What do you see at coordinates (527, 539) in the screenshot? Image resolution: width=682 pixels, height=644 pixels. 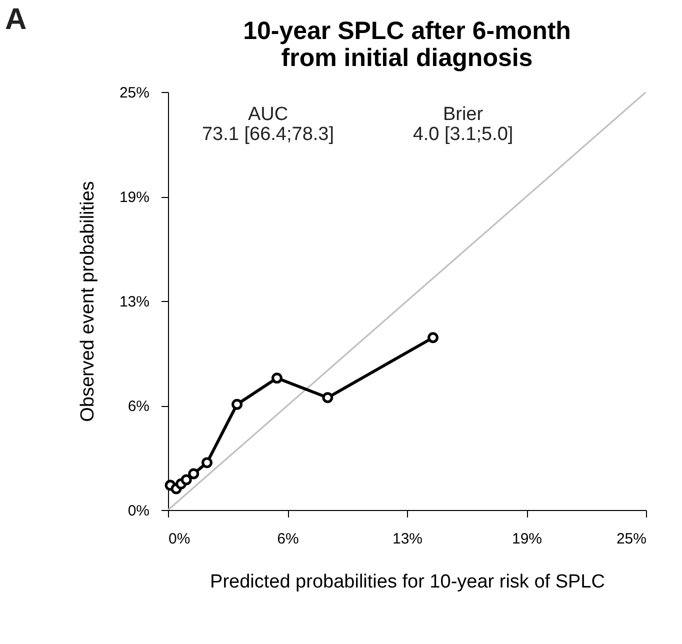 I see `x-tick-label: 19%` at bounding box center [527, 539].